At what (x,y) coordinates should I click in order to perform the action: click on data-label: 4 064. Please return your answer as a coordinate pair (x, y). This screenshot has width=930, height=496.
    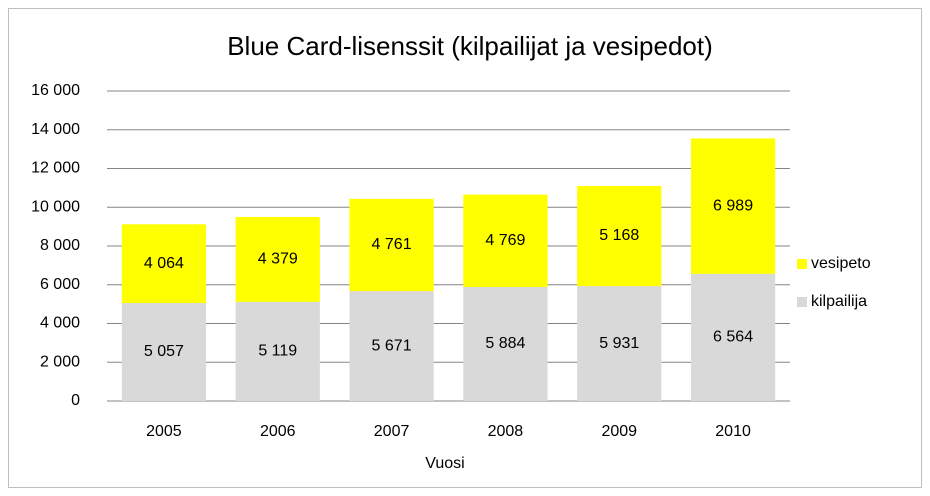
    Looking at the image, I should click on (164, 263).